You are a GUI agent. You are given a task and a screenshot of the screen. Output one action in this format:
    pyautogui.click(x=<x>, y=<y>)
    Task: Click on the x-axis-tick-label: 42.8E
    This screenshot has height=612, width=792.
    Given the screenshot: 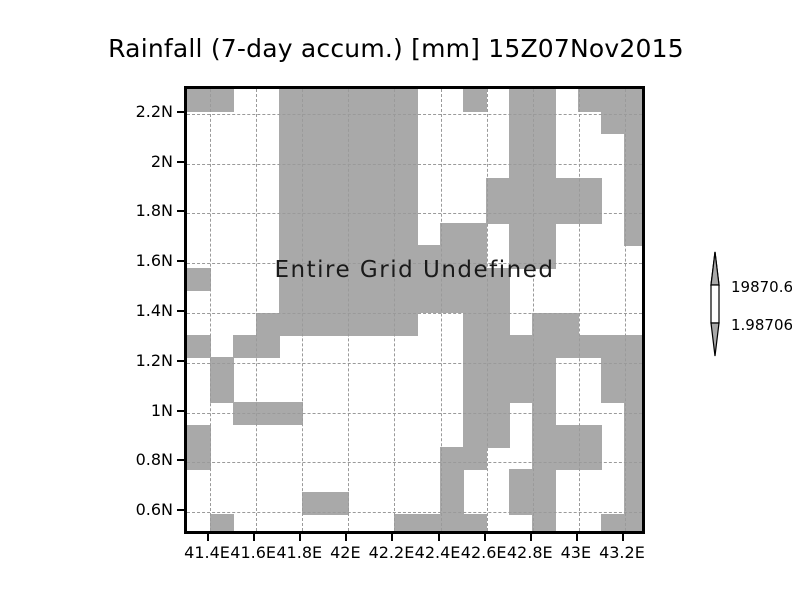 What is the action you would take?
    pyautogui.click(x=529, y=552)
    